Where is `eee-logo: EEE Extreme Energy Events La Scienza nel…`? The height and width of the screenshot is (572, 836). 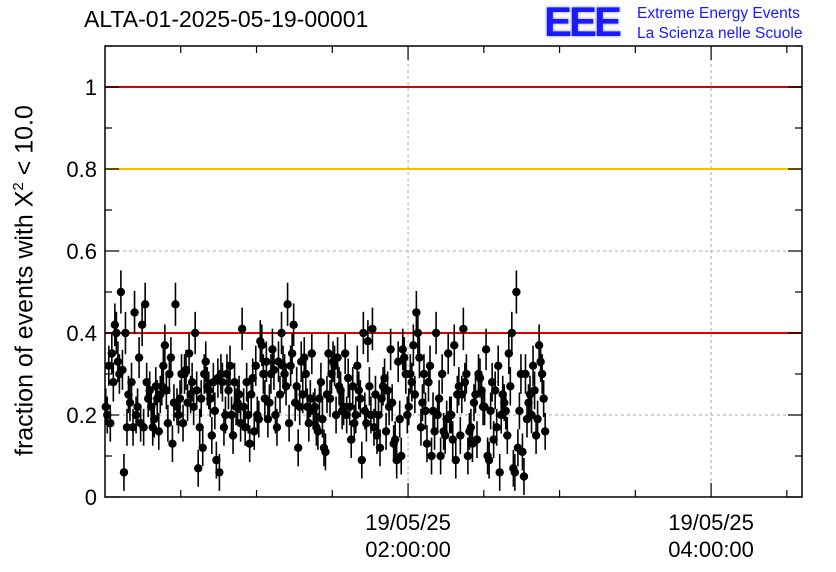 eee-logo: EEE Extreme Energy Events La Scienza nel… is located at coordinates (689, 22).